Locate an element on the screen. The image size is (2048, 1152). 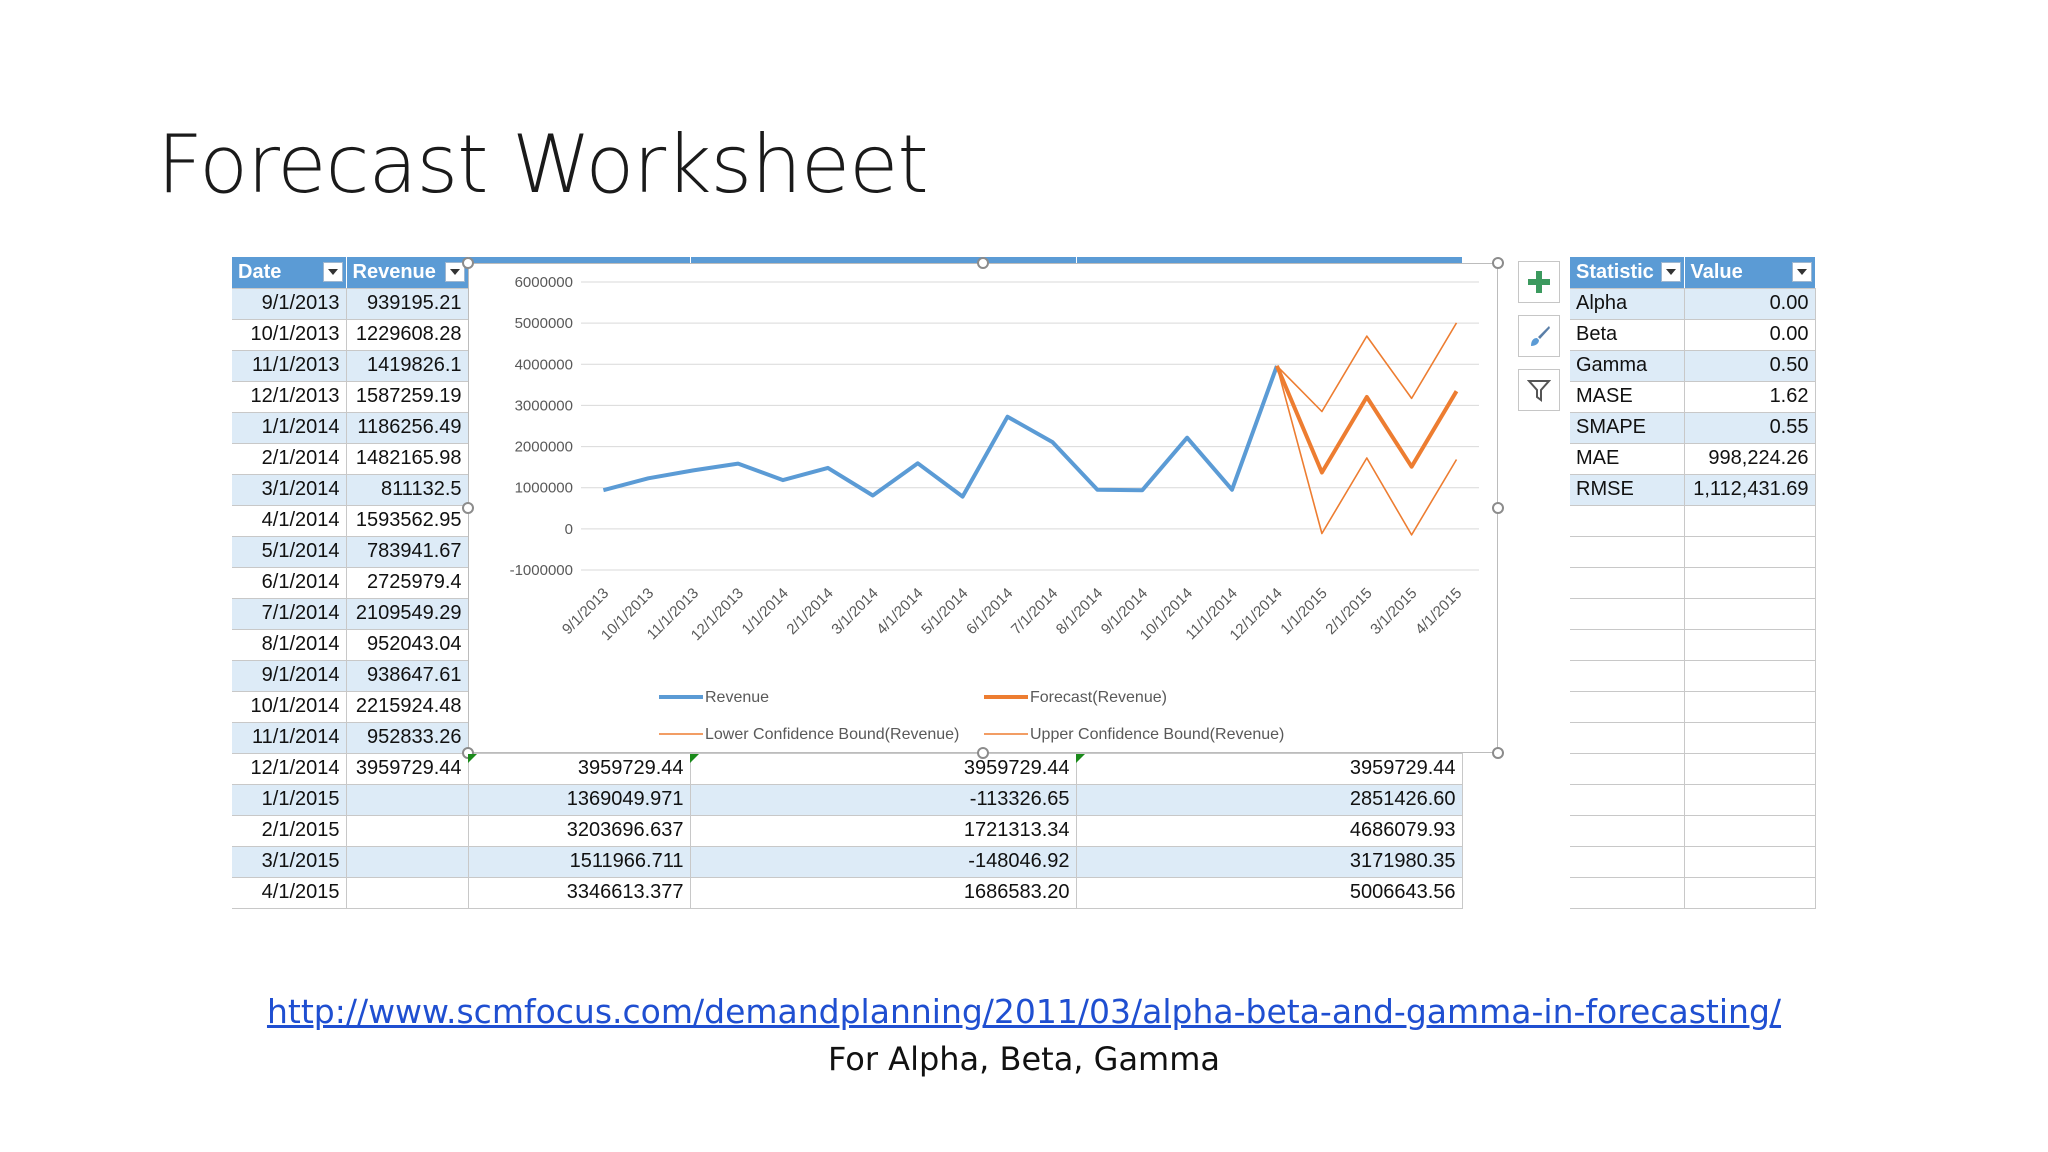
cell-date: 4/1/2014 is located at coordinates (289, 521).